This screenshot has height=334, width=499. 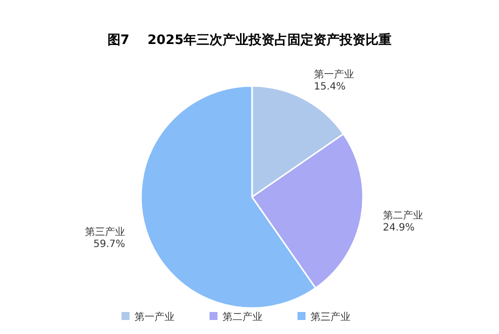 What do you see at coordinates (402, 216) in the screenshot?
I see `slice-label: 第二产业` at bounding box center [402, 216].